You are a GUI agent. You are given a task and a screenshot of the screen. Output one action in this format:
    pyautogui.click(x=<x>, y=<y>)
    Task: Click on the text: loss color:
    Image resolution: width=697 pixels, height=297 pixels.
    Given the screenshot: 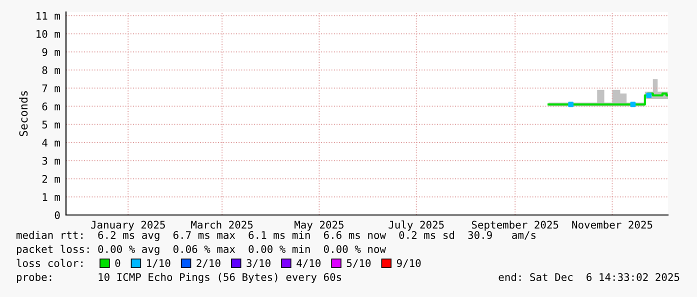 What is the action you would take?
    pyautogui.click(x=49, y=263)
    